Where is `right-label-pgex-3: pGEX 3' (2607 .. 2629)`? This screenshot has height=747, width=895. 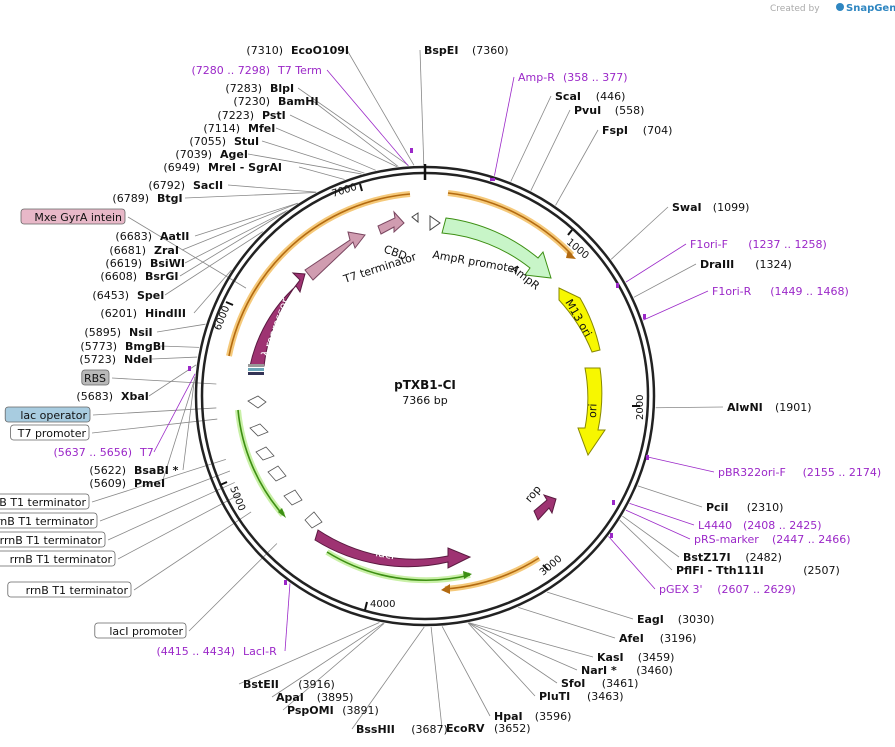 right-label-pgex-3: pGEX 3' (2607 .. 2629) is located at coordinates (727, 589).